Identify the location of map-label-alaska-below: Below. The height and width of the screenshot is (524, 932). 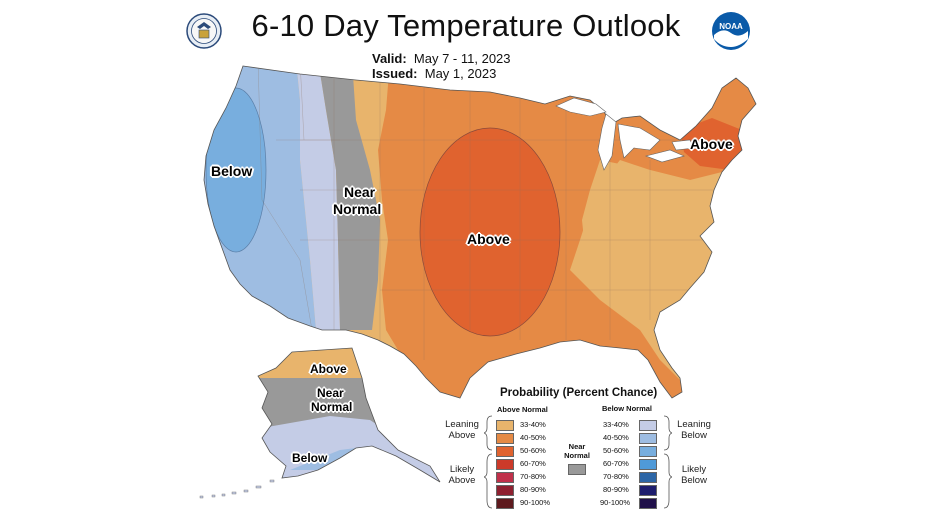
(310, 458).